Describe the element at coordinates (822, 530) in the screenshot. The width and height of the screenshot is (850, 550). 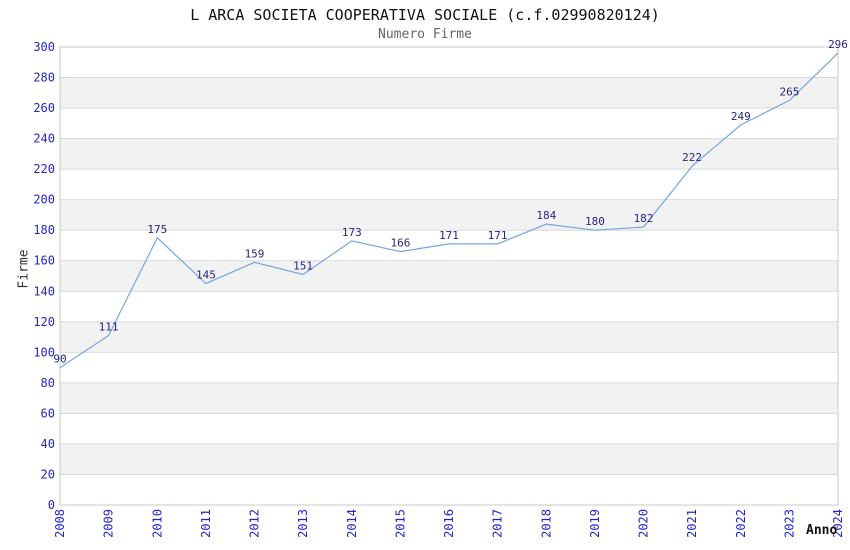
I see `x-axis-title: Anno` at that location.